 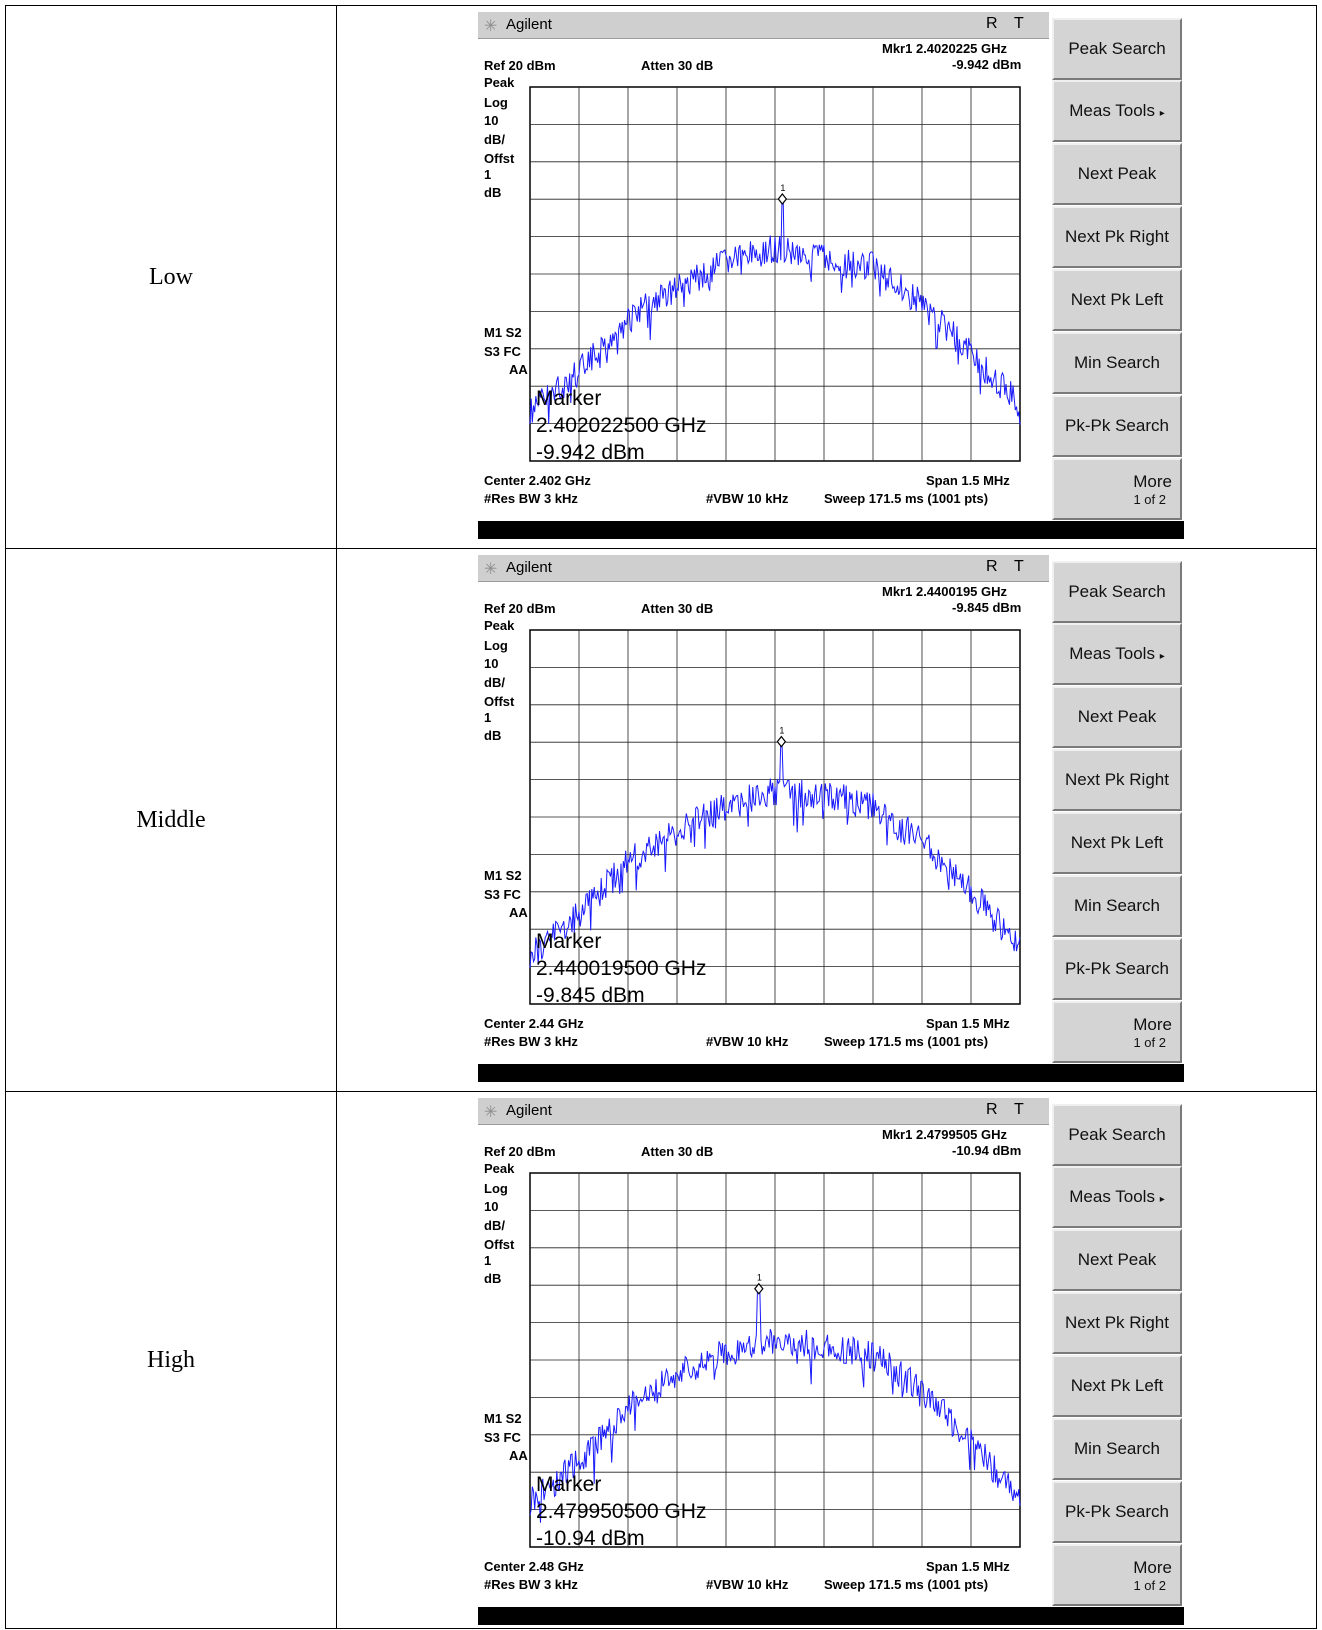 I want to click on marker-annotation-title: Marker, so click(x=568, y=398).